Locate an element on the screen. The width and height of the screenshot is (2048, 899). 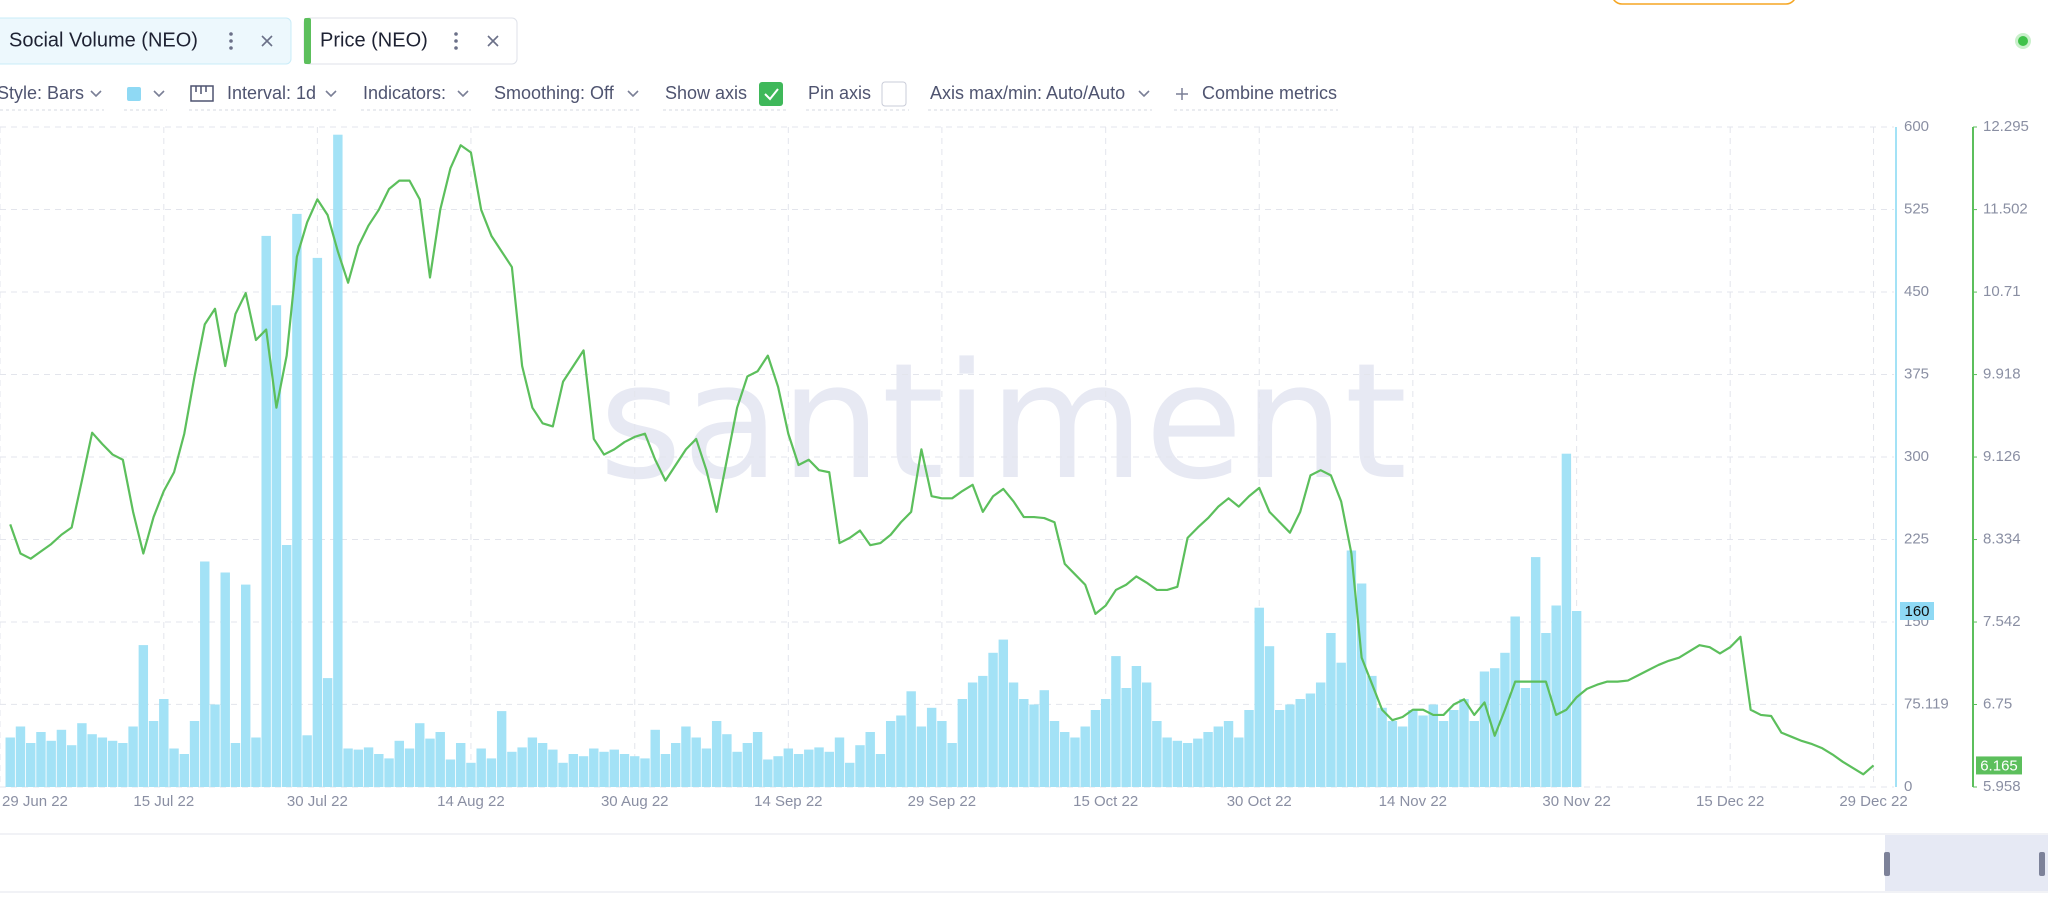
color-select is located at coordinates (134, 94).